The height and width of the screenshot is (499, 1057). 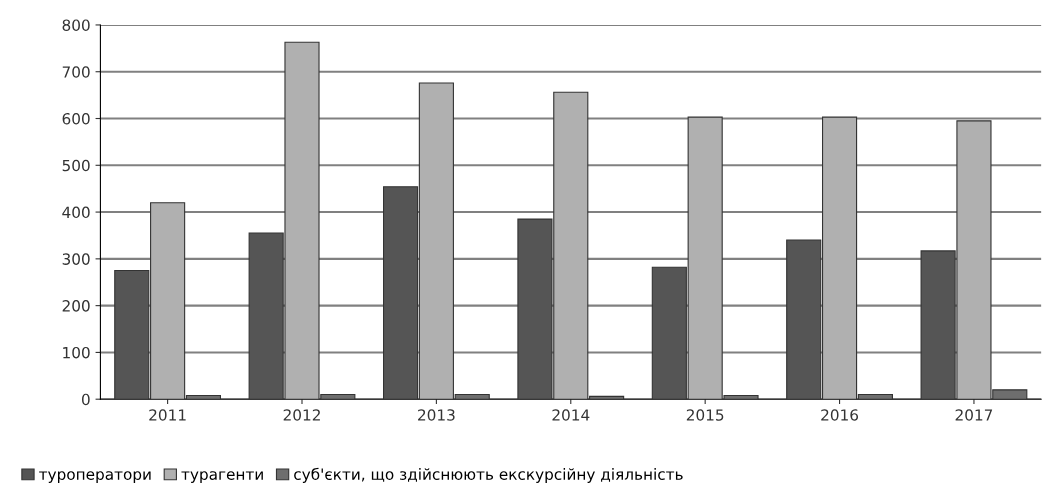 What do you see at coordinates (76, 118) in the screenshot?
I see `y-tick-label: 600` at bounding box center [76, 118].